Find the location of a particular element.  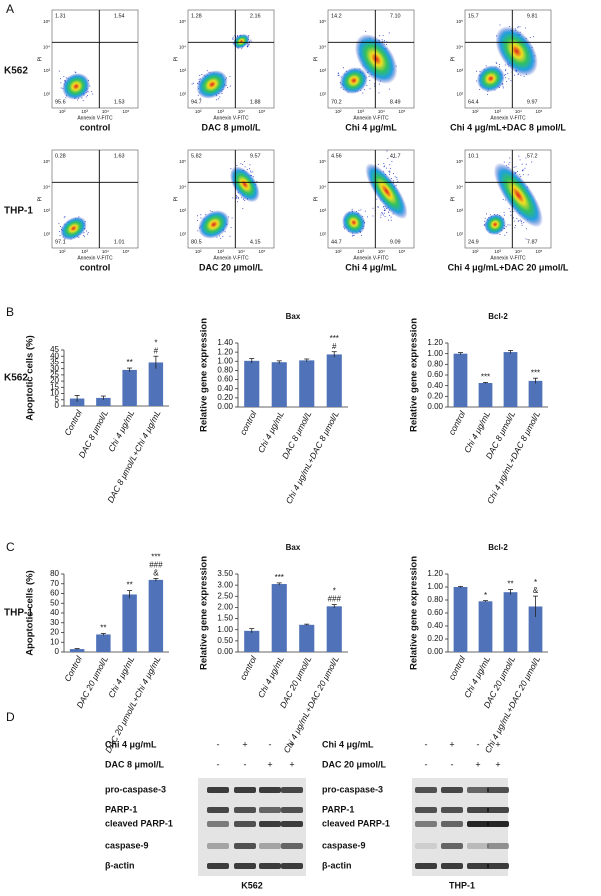

significance-mark: & is located at coordinates (536, 590).